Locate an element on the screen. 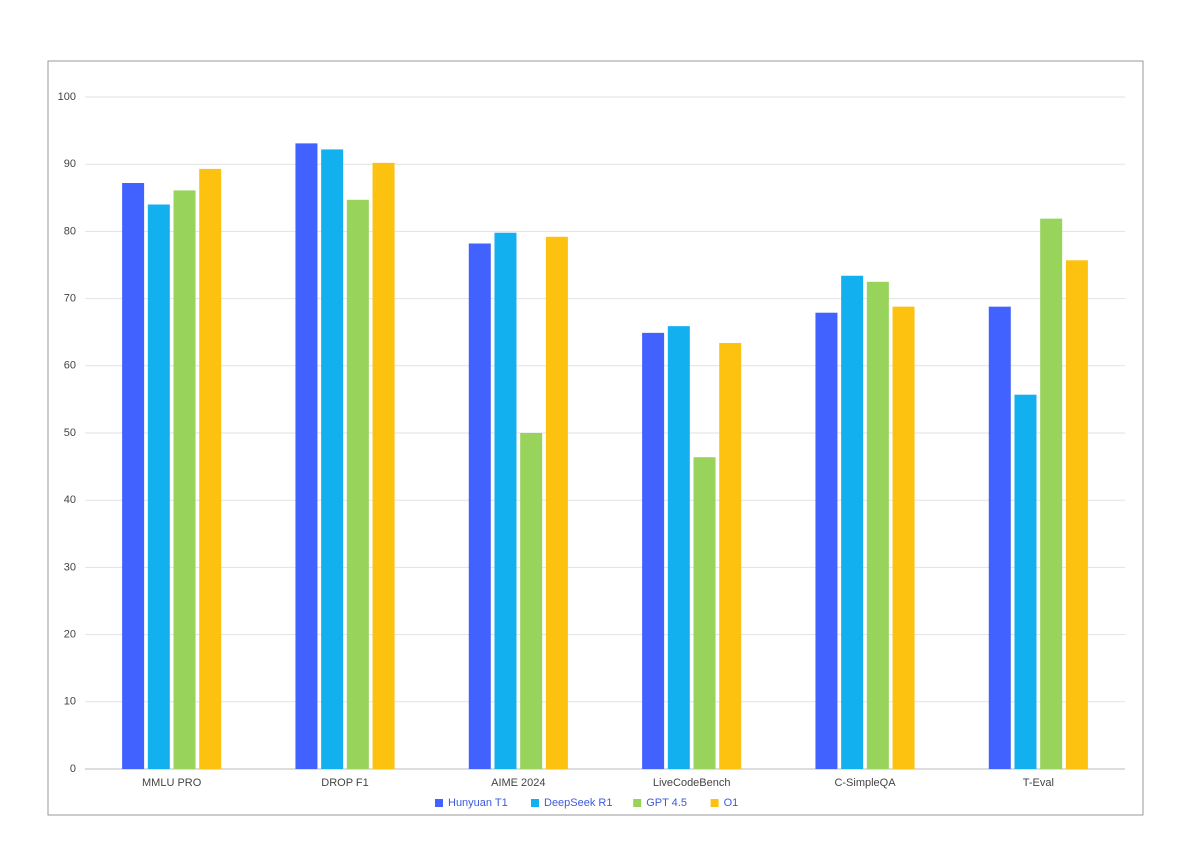 This screenshot has width=1200, height=868. legend-label: GPT 4.5 is located at coordinates (666, 803).